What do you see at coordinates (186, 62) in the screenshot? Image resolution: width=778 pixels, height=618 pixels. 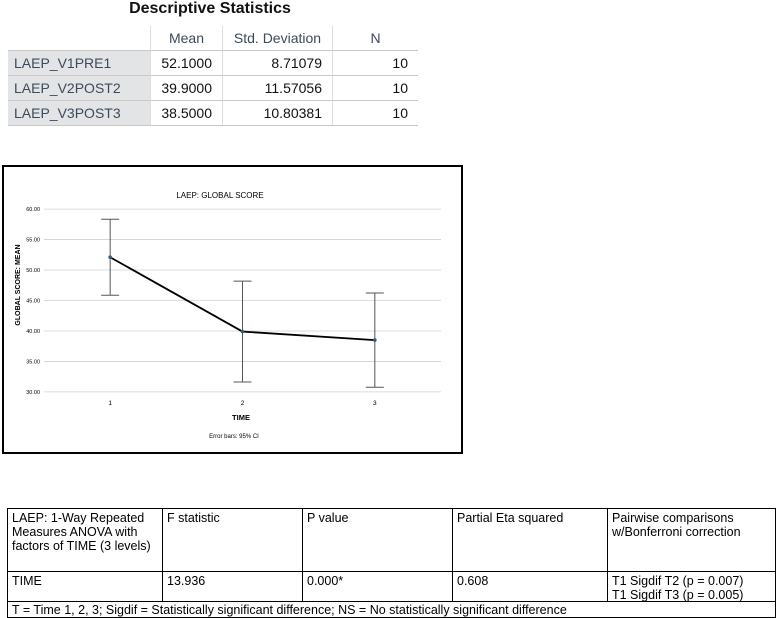 I see `cell: 52.1000` at bounding box center [186, 62].